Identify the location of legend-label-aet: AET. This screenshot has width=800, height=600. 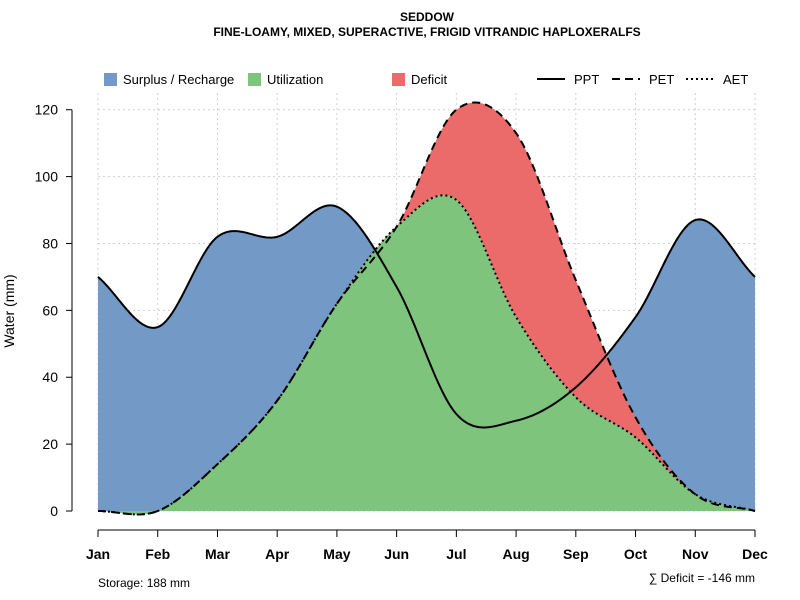
(735, 79).